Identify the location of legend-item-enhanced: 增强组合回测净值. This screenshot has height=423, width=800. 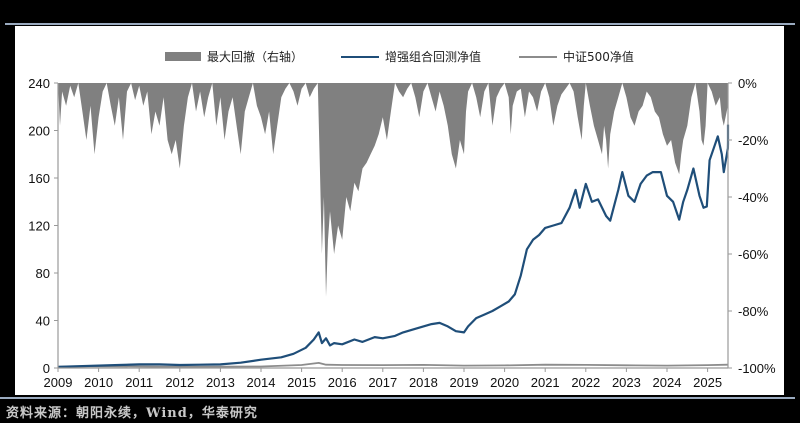
(411, 56).